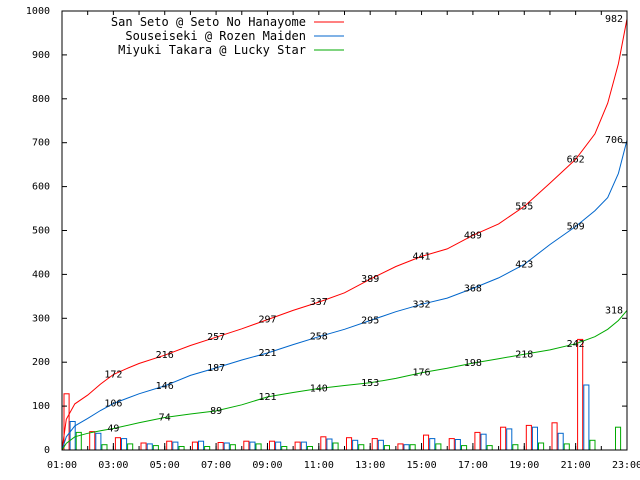  What do you see at coordinates (576, 344) in the screenshot?
I see `data-label: 242` at bounding box center [576, 344].